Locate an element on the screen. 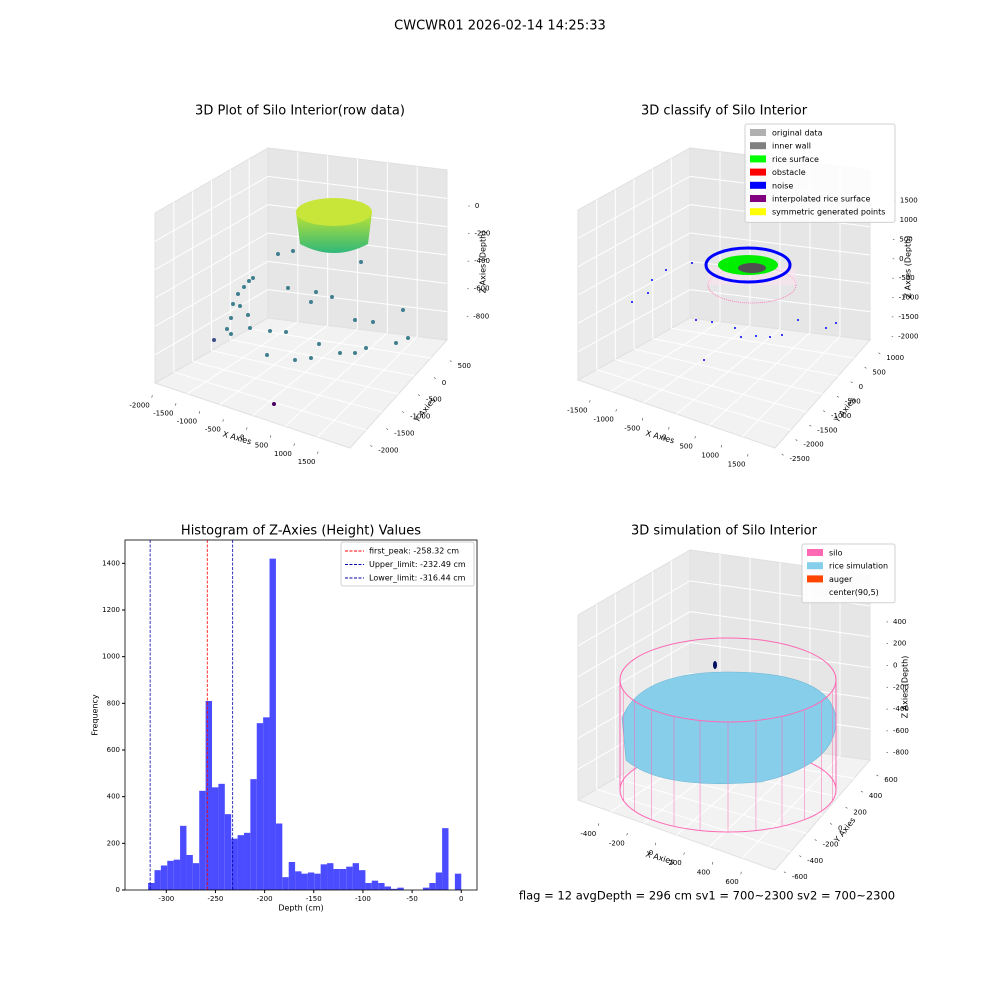 Image resolution: width=1000 pixels, height=1000 pixels. tick-label: 1500 is located at coordinates (307, 462).